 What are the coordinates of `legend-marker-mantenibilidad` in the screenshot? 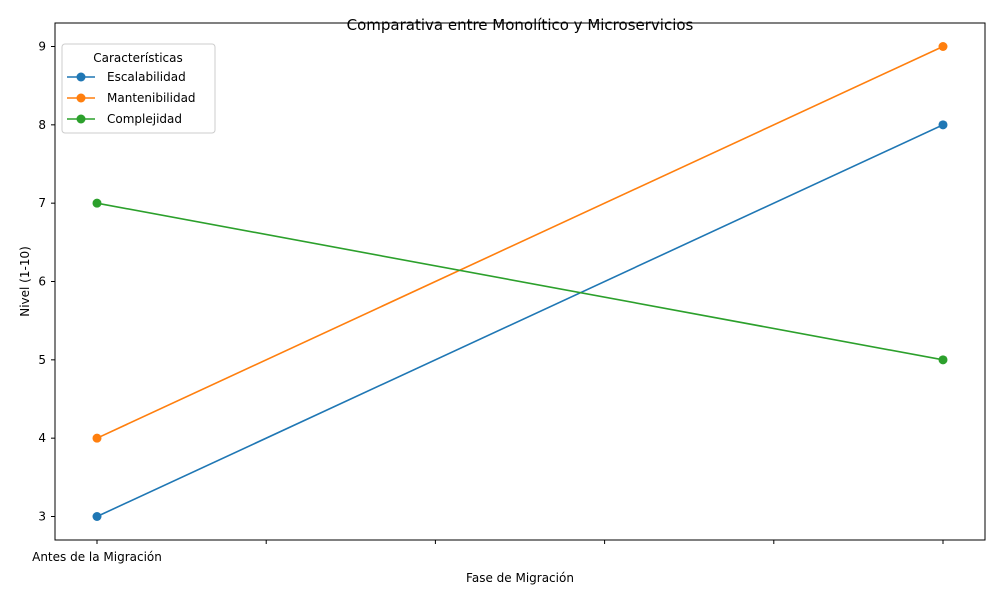 It's located at (81, 98).